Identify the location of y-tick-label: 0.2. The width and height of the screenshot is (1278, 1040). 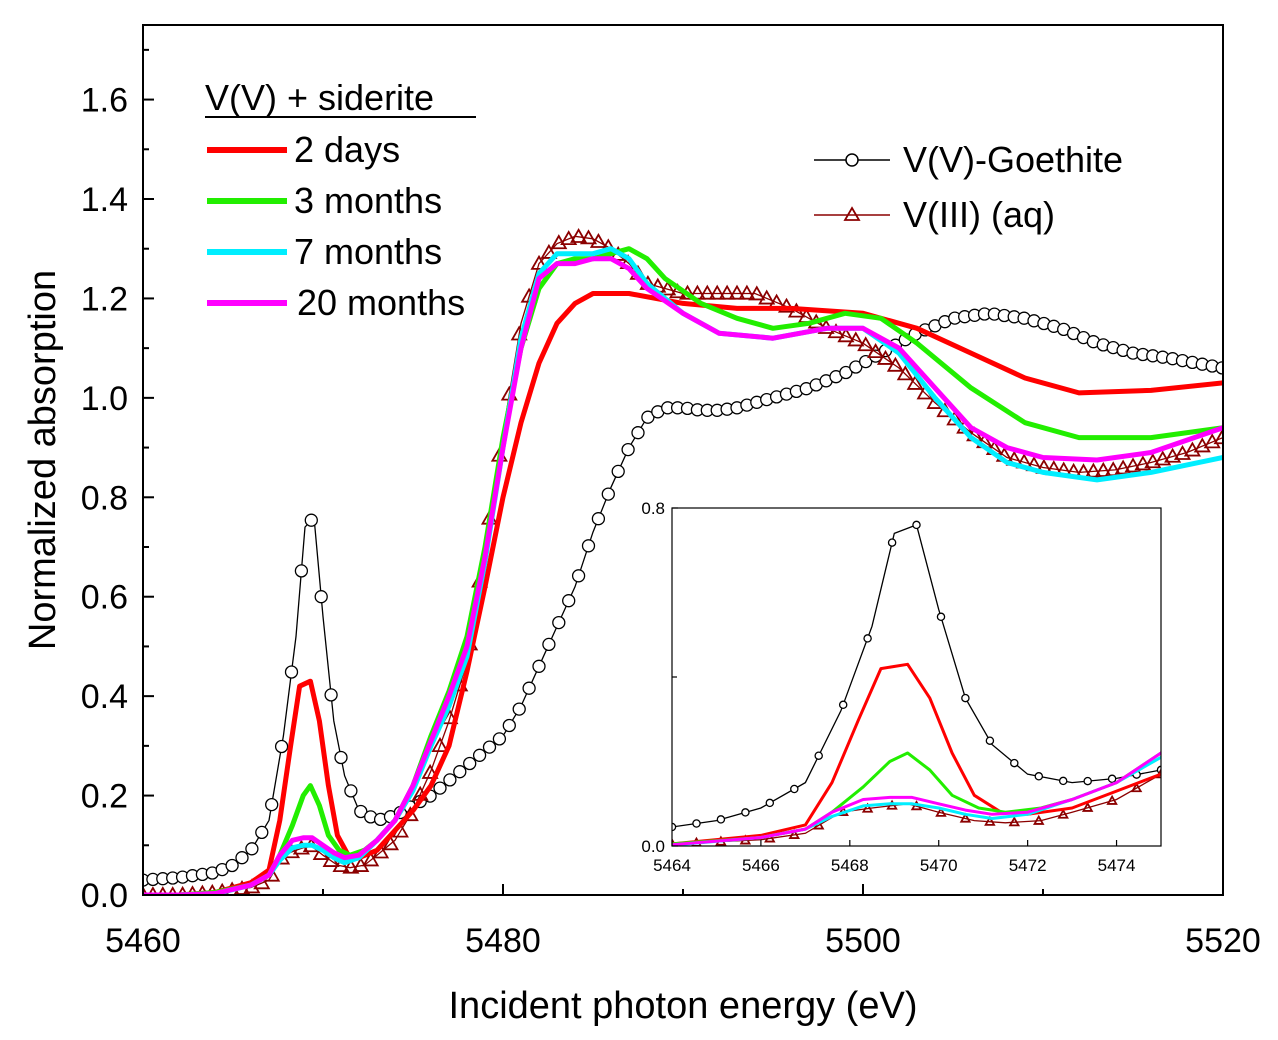
(104, 797).